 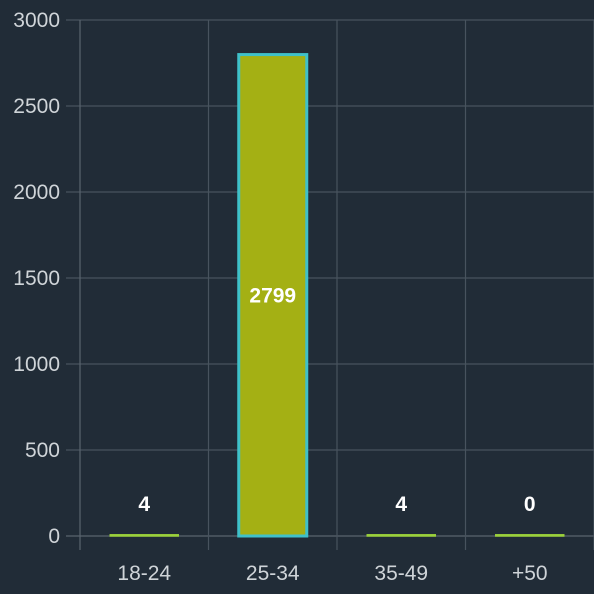 What do you see at coordinates (36, 192) in the screenshot?
I see `y-tick-label: 2000` at bounding box center [36, 192].